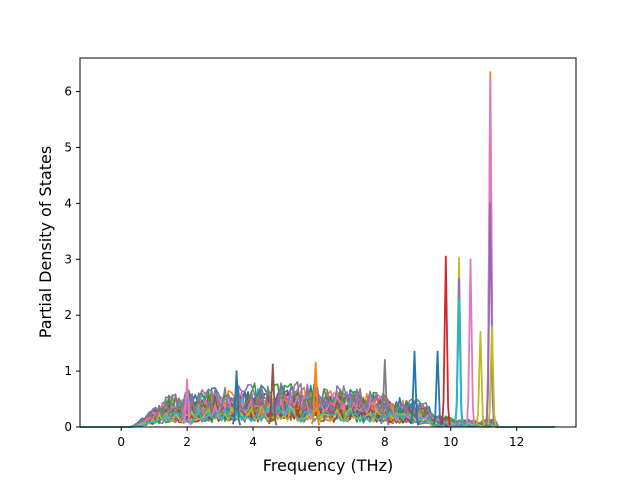 The height and width of the screenshot is (480, 640). What do you see at coordinates (187, 442) in the screenshot?
I see `x-tick-label: 2` at bounding box center [187, 442].